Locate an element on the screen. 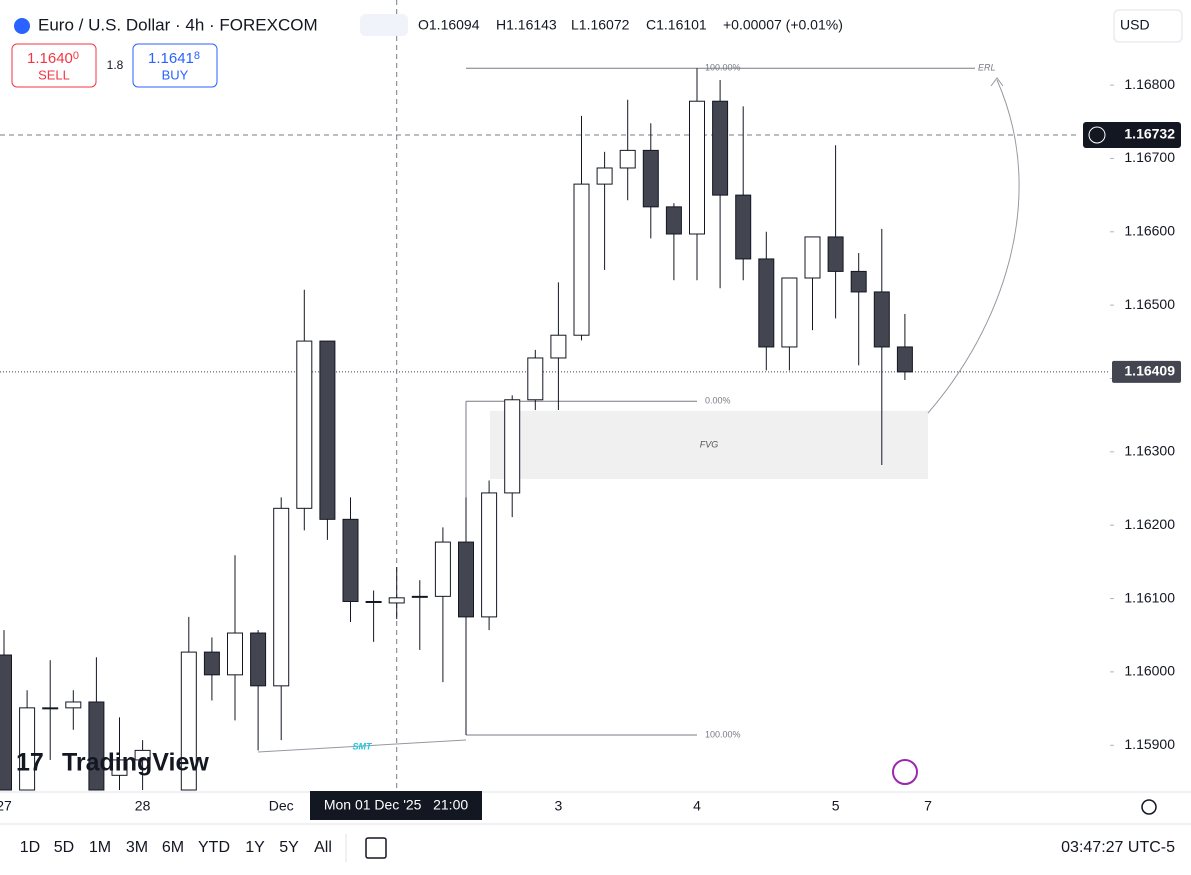 The width and height of the screenshot is (1191, 875). logo: TradingView is located at coordinates (135, 763).